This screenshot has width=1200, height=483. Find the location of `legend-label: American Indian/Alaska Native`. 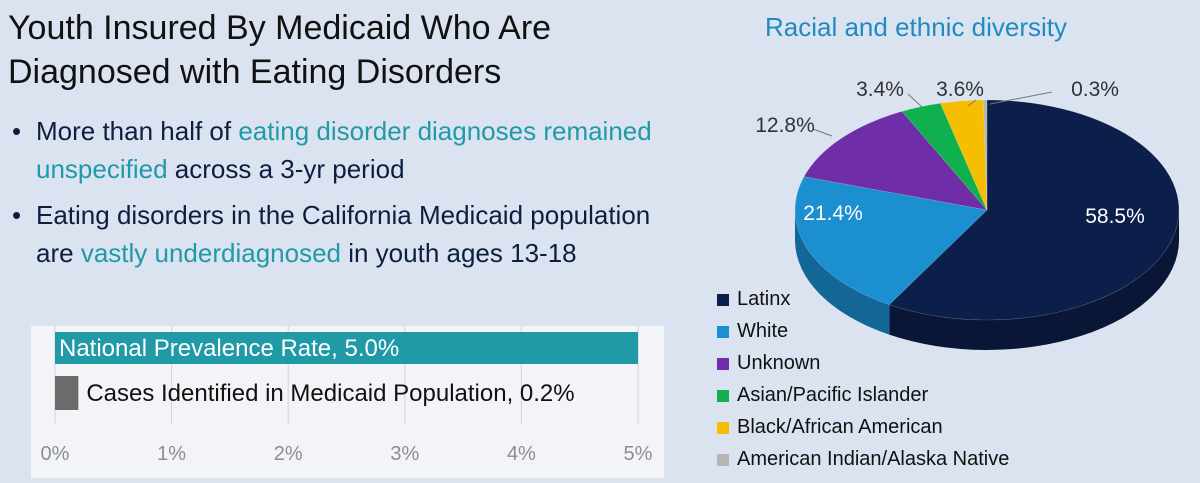

legend-label: American Indian/Alaska Native is located at coordinates (873, 459).